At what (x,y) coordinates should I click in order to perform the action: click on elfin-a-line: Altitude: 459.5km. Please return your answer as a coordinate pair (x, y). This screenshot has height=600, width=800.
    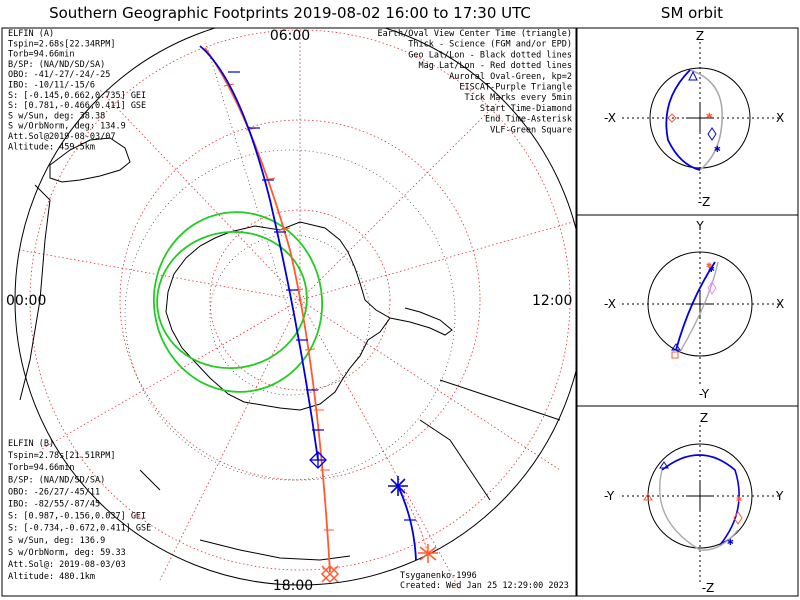
    Looking at the image, I should click on (51, 147).